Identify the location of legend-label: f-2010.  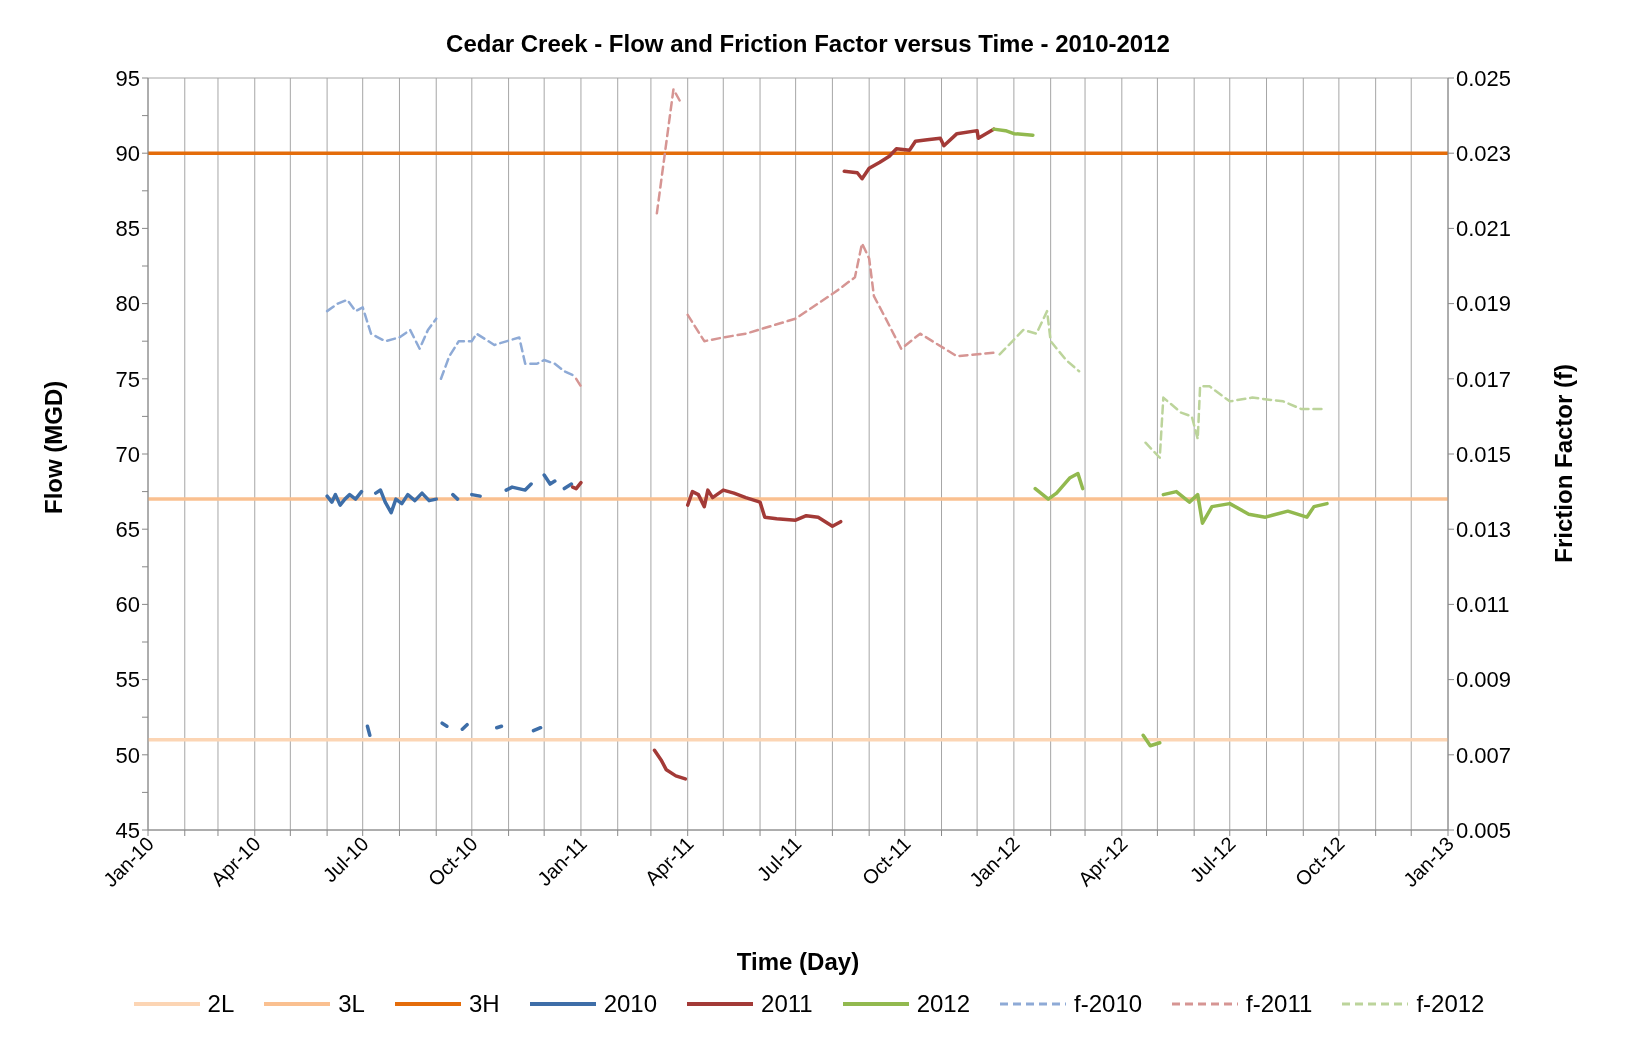
(1108, 1004).